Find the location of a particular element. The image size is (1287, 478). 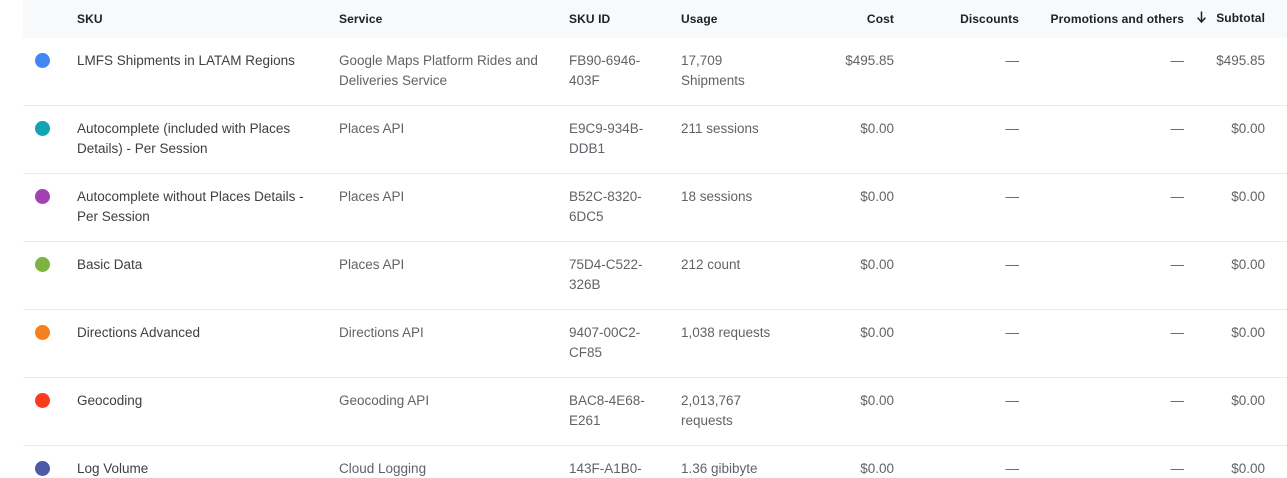

cell-service: Directions API is located at coordinates (381, 332).